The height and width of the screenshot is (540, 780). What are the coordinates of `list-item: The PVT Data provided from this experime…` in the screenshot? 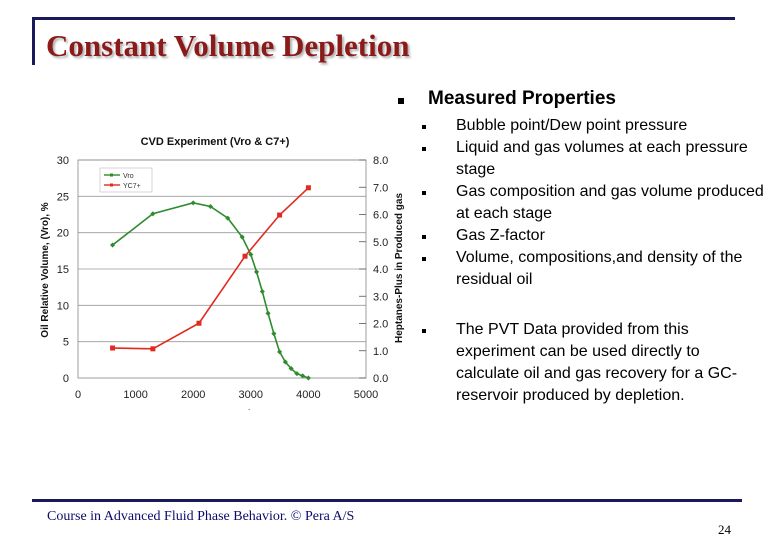 It's located at (592, 363).